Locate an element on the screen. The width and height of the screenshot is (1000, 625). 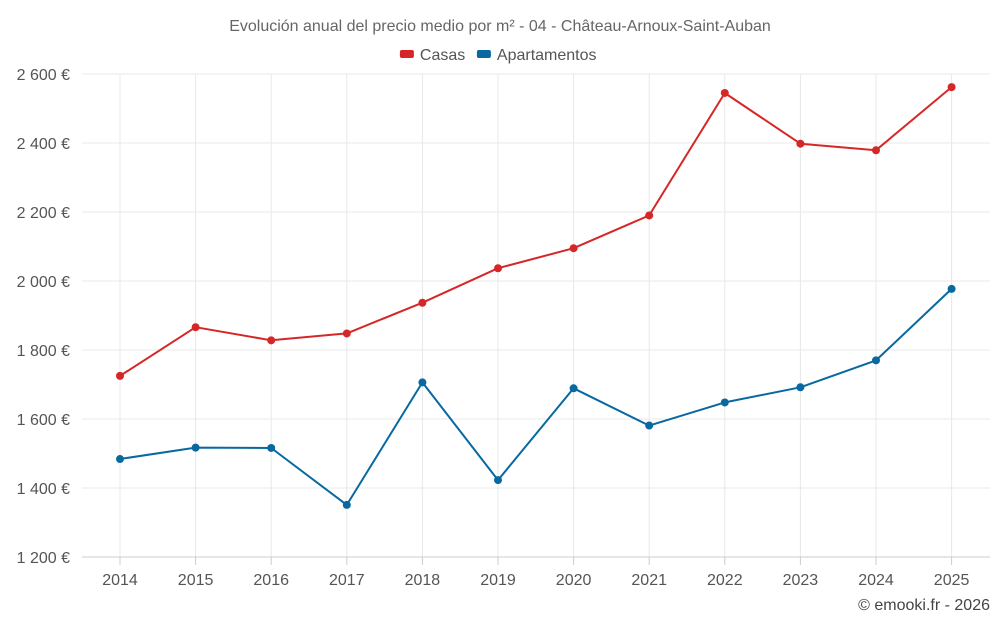
y-tick-label: 2 400 € is located at coordinates (43, 144).